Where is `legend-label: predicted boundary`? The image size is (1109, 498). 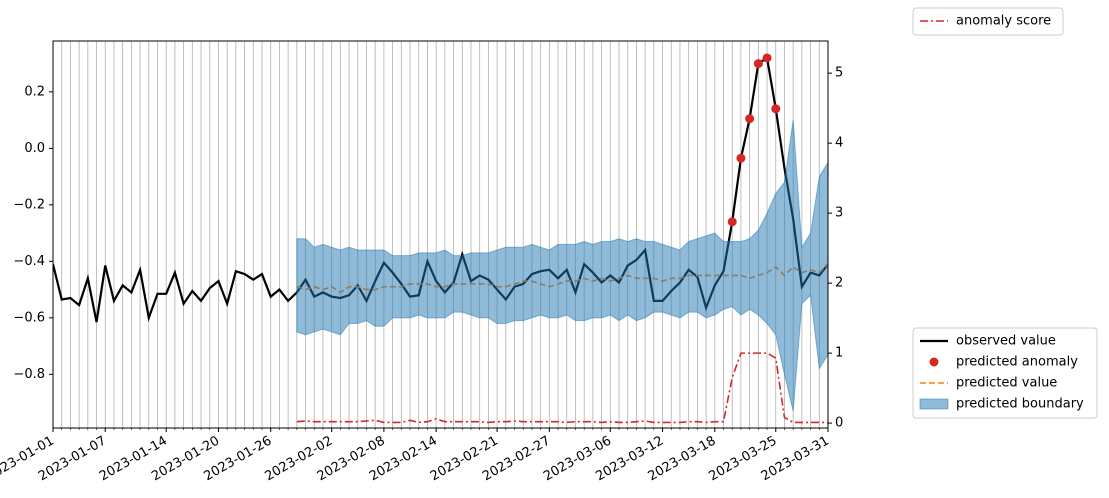 legend-label: predicted boundary is located at coordinates (1020, 404).